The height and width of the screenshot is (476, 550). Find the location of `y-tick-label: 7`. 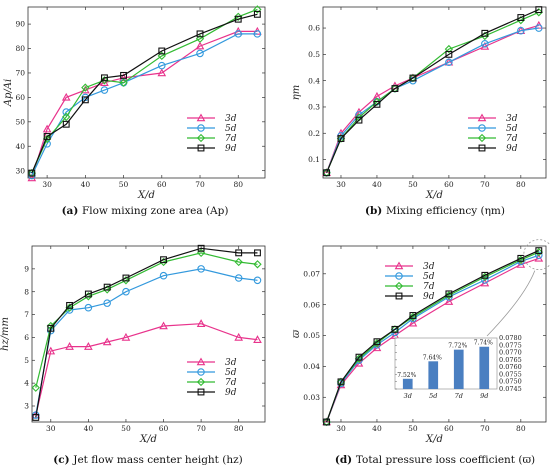

y-tick-label: 7 is located at coordinates (26, 314).